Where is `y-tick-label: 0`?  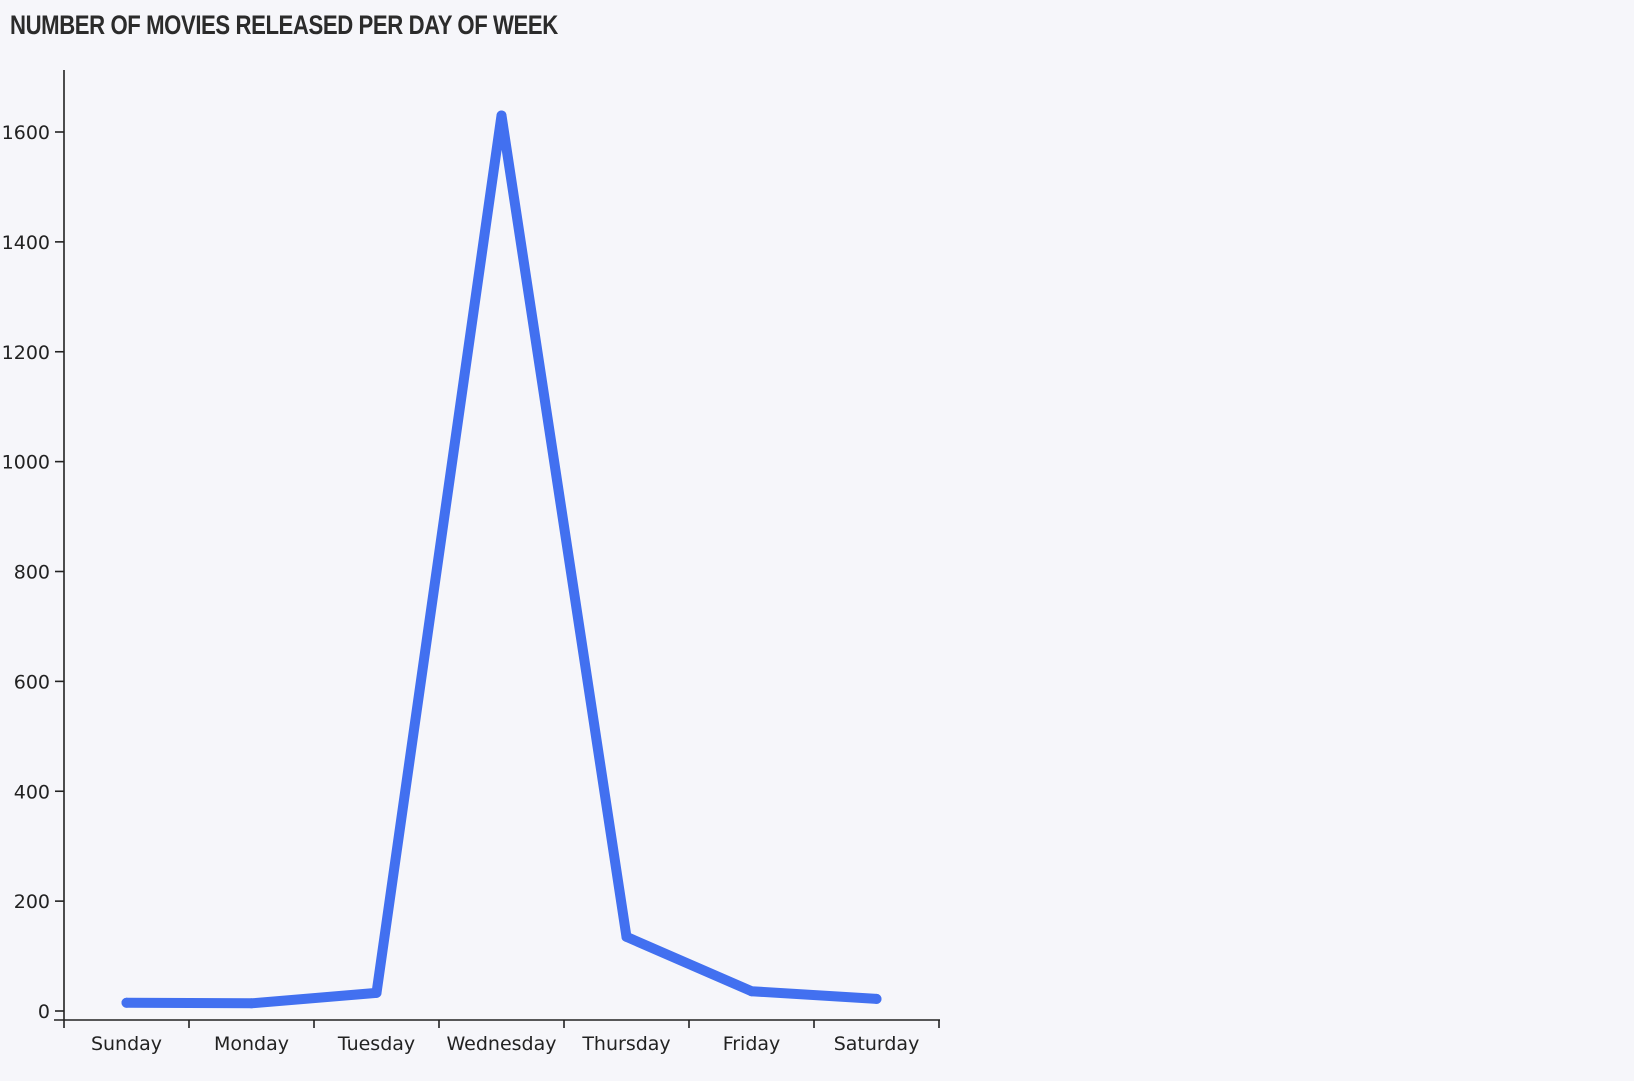
y-tick-label: 0 is located at coordinates (44, 1012).